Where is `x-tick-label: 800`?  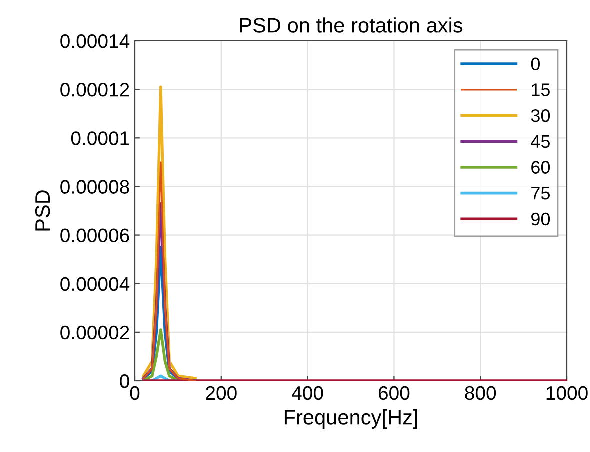 x-tick-label: 800 is located at coordinates (480, 393).